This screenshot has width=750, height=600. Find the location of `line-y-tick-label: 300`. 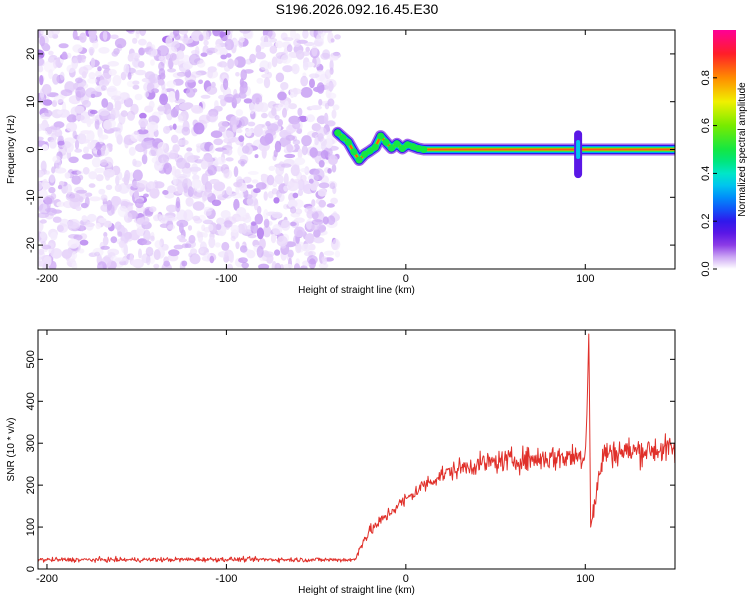

line-y-tick-label: 300 is located at coordinates (31, 443).